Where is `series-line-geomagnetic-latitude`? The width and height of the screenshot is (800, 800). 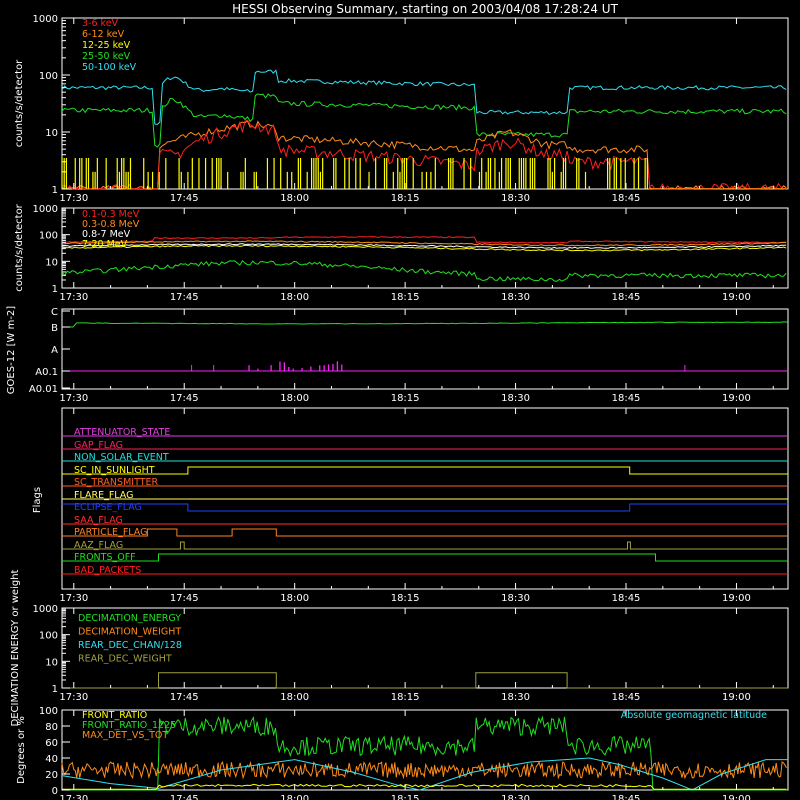 series-line-geomagnetic-latitude is located at coordinates (424, 774).